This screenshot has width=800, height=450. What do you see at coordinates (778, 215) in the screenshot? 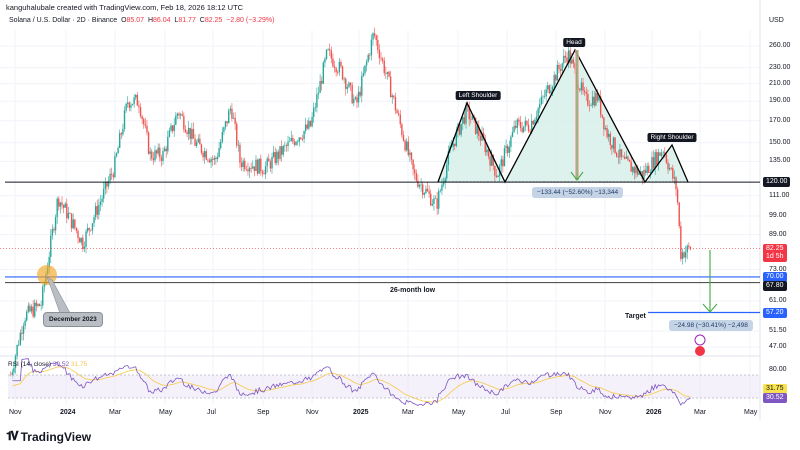
I see `price-tick: 99.00` at bounding box center [778, 215].